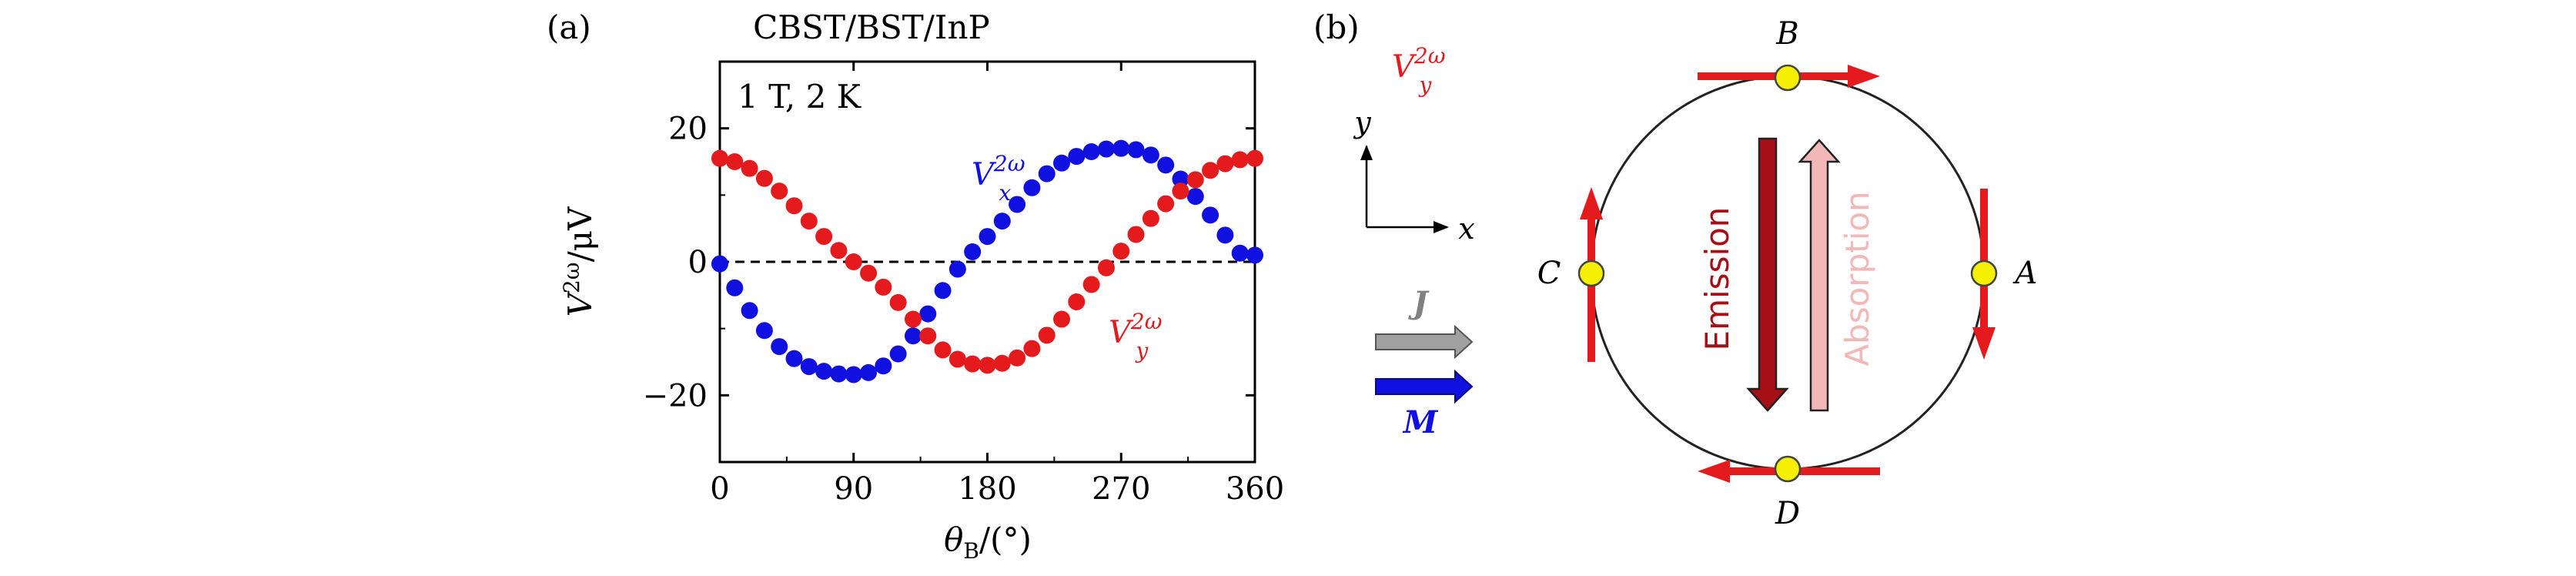  Describe the element at coordinates (1425, 342) in the screenshot. I see `j-arrow` at that location.